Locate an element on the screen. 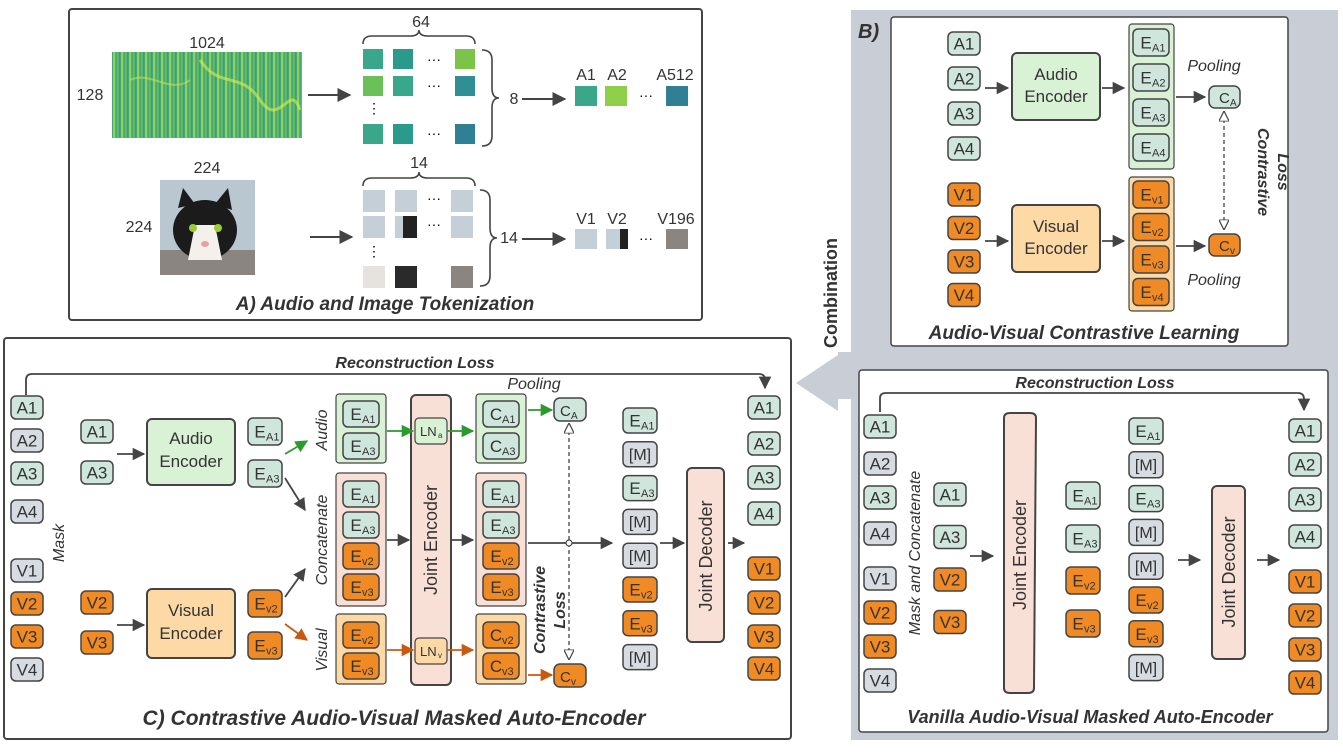  input-token-a1: A1 is located at coordinates (880, 426).